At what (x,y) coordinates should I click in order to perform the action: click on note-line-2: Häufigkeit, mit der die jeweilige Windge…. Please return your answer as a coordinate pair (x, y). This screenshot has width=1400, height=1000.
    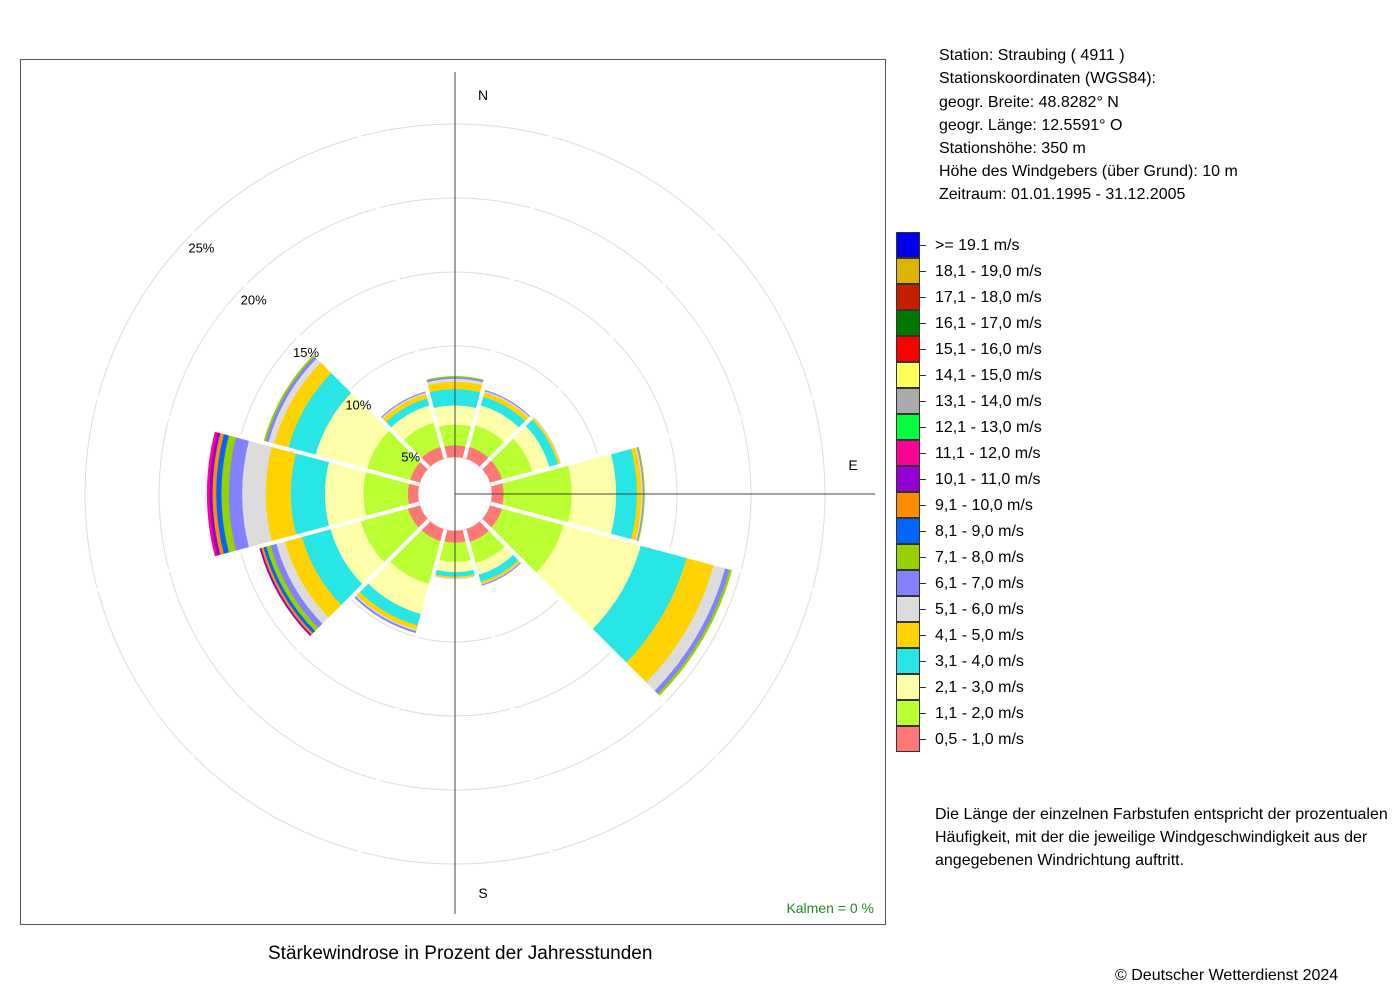
    Looking at the image, I should click on (1151, 837).